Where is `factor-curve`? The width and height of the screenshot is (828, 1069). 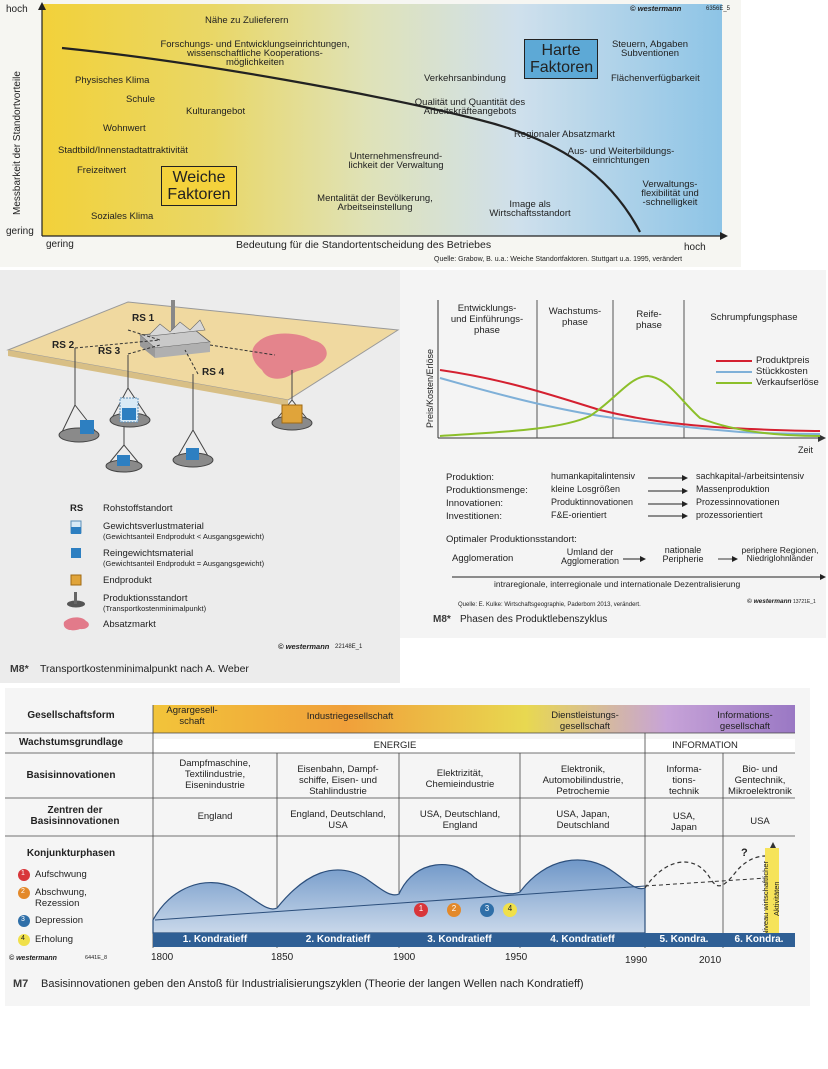
factor-curve is located at coordinates (351, 139).